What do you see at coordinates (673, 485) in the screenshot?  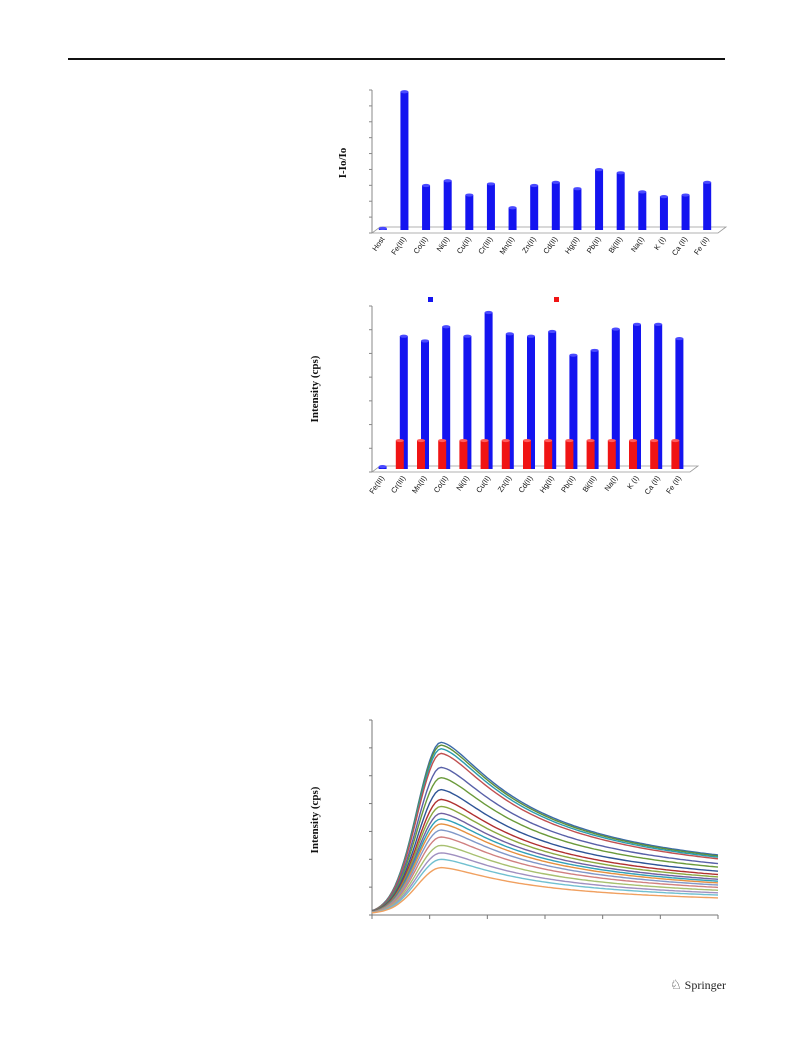 I see `chart2-category-label: Fe (II)` at bounding box center [673, 485].